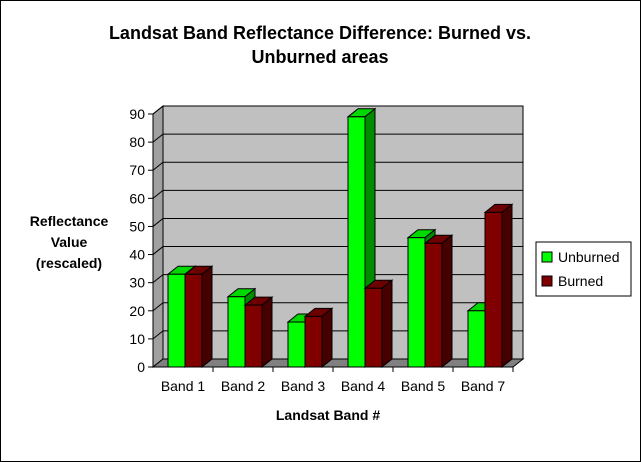 The image size is (641, 462). What do you see at coordinates (69, 242) in the screenshot?
I see `y-axis-title-line-2: Value` at bounding box center [69, 242].